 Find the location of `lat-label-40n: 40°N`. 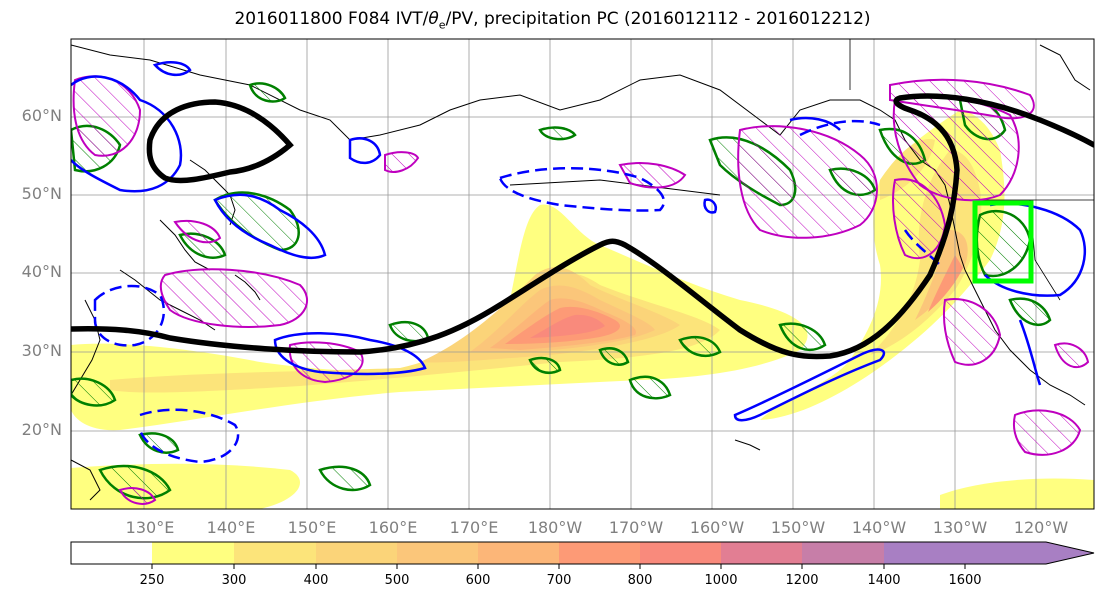

lat-label-40n: 40°N is located at coordinates (41, 271).